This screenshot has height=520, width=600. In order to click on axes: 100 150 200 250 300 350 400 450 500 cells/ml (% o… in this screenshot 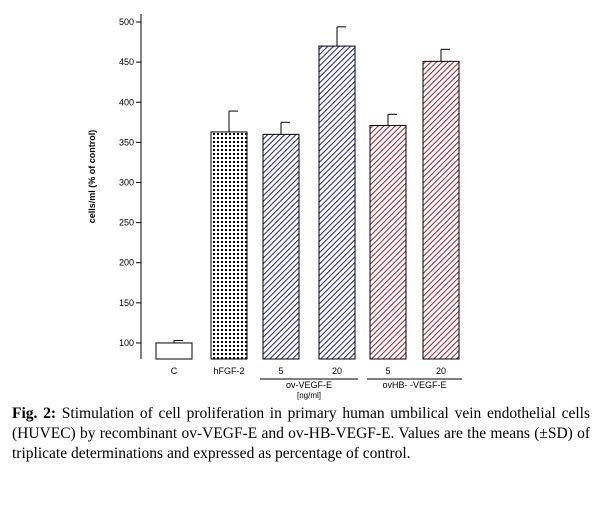, I will do `click(114, 186)`.